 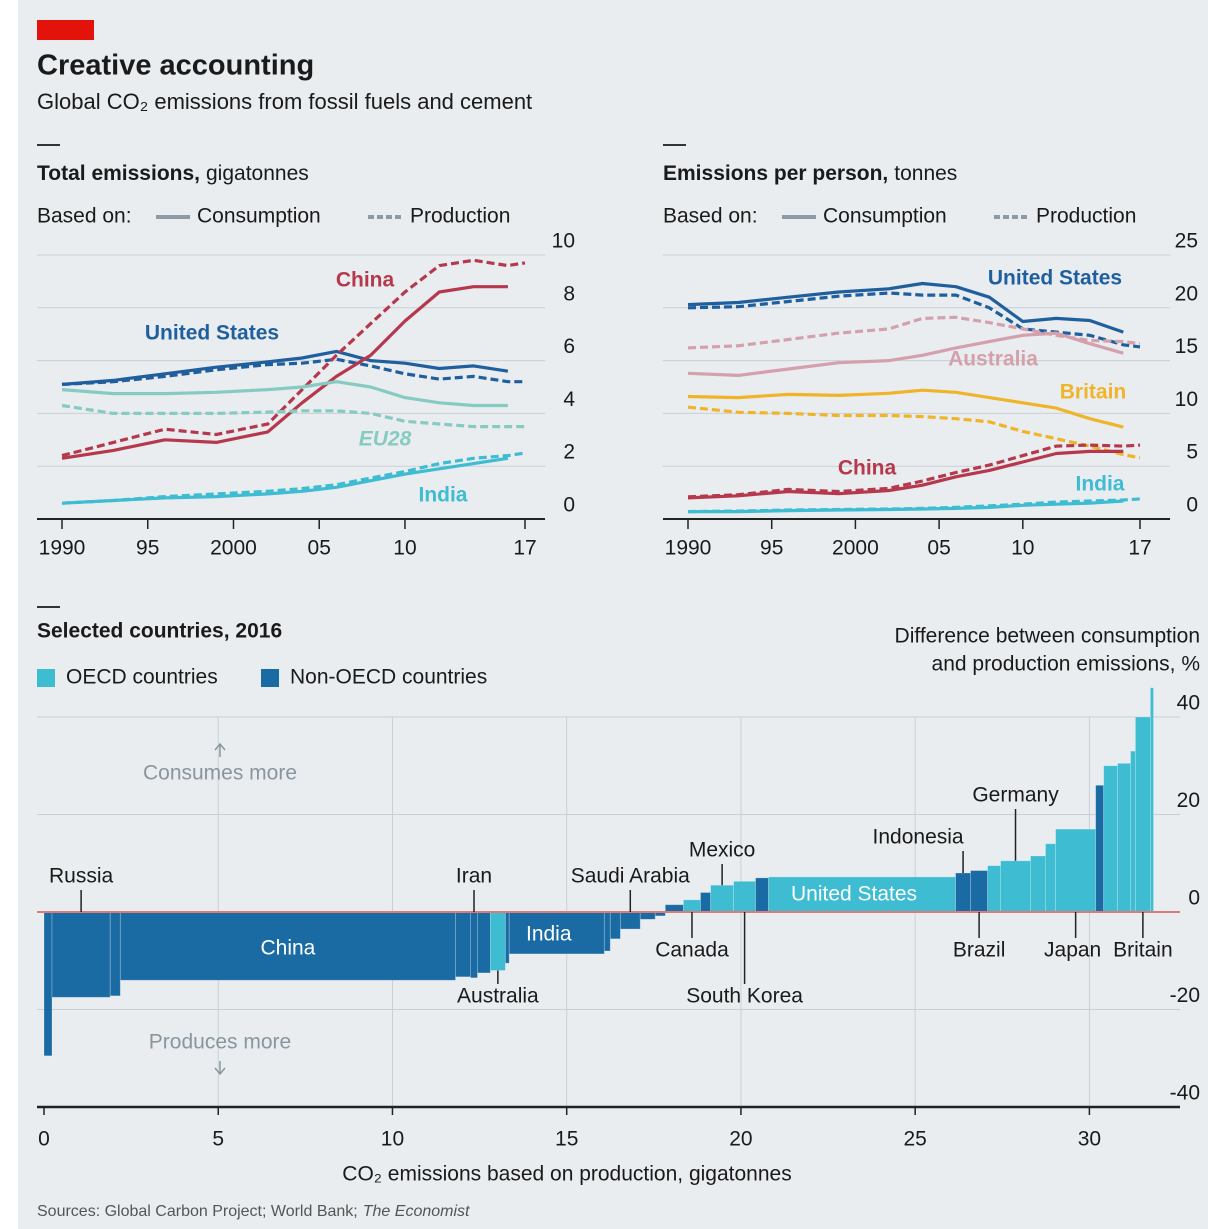 What do you see at coordinates (220, 1042) in the screenshot?
I see `annotation: Produces more` at bounding box center [220, 1042].